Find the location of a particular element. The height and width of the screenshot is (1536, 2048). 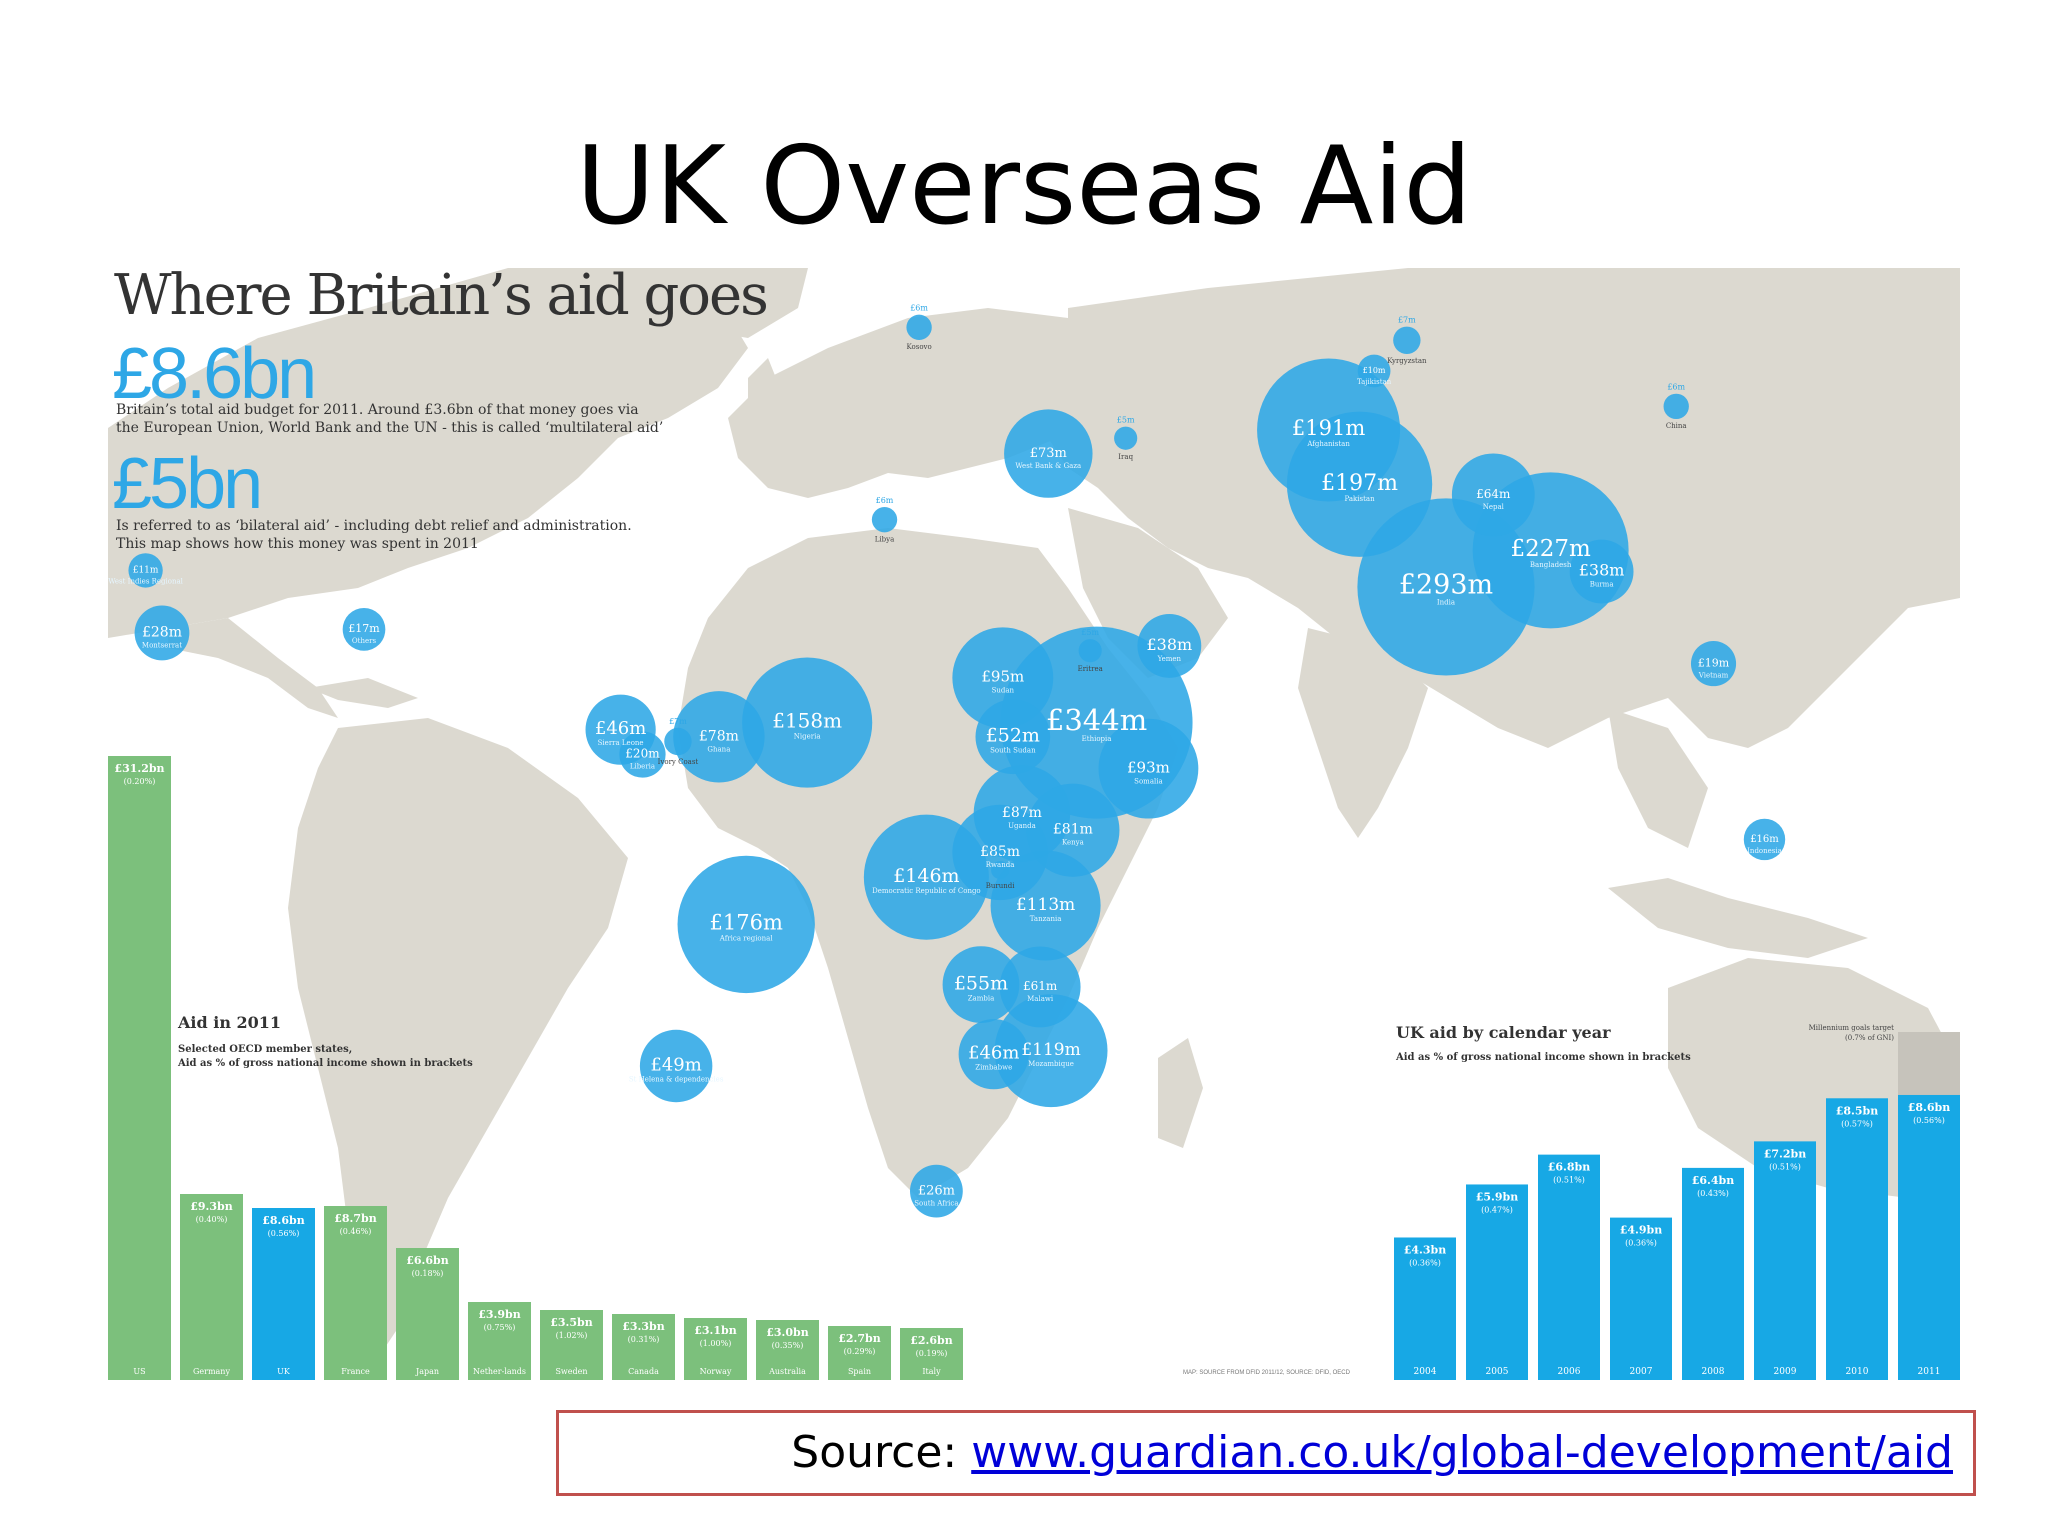

uk-bar-year: 2011 is located at coordinates (1929, 1372).